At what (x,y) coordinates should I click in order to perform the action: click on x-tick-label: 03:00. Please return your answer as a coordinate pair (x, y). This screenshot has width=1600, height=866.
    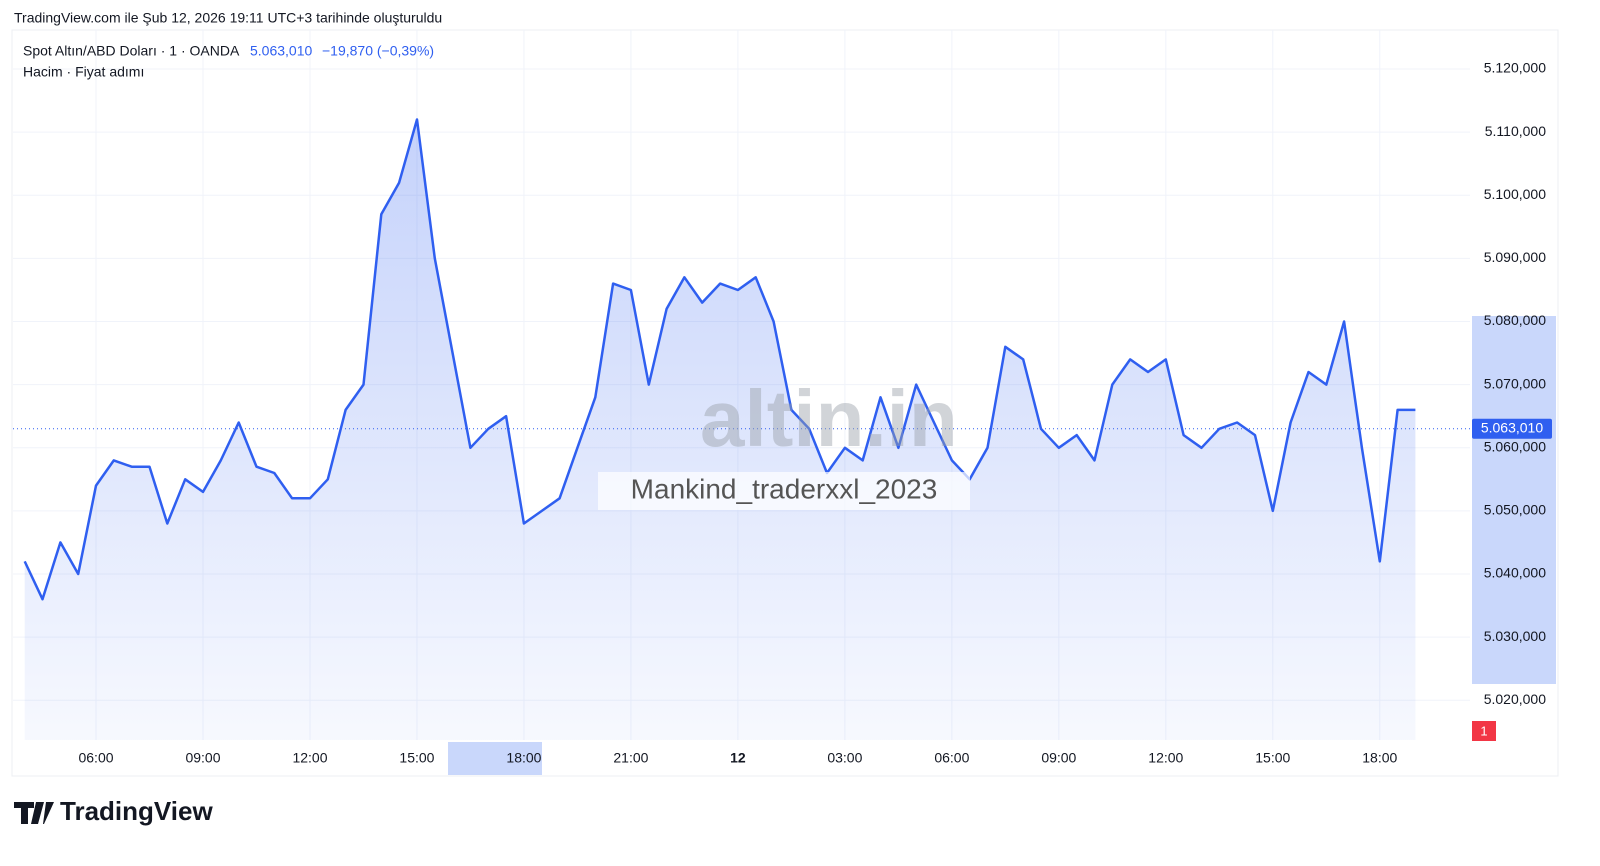
    Looking at the image, I should click on (844, 758).